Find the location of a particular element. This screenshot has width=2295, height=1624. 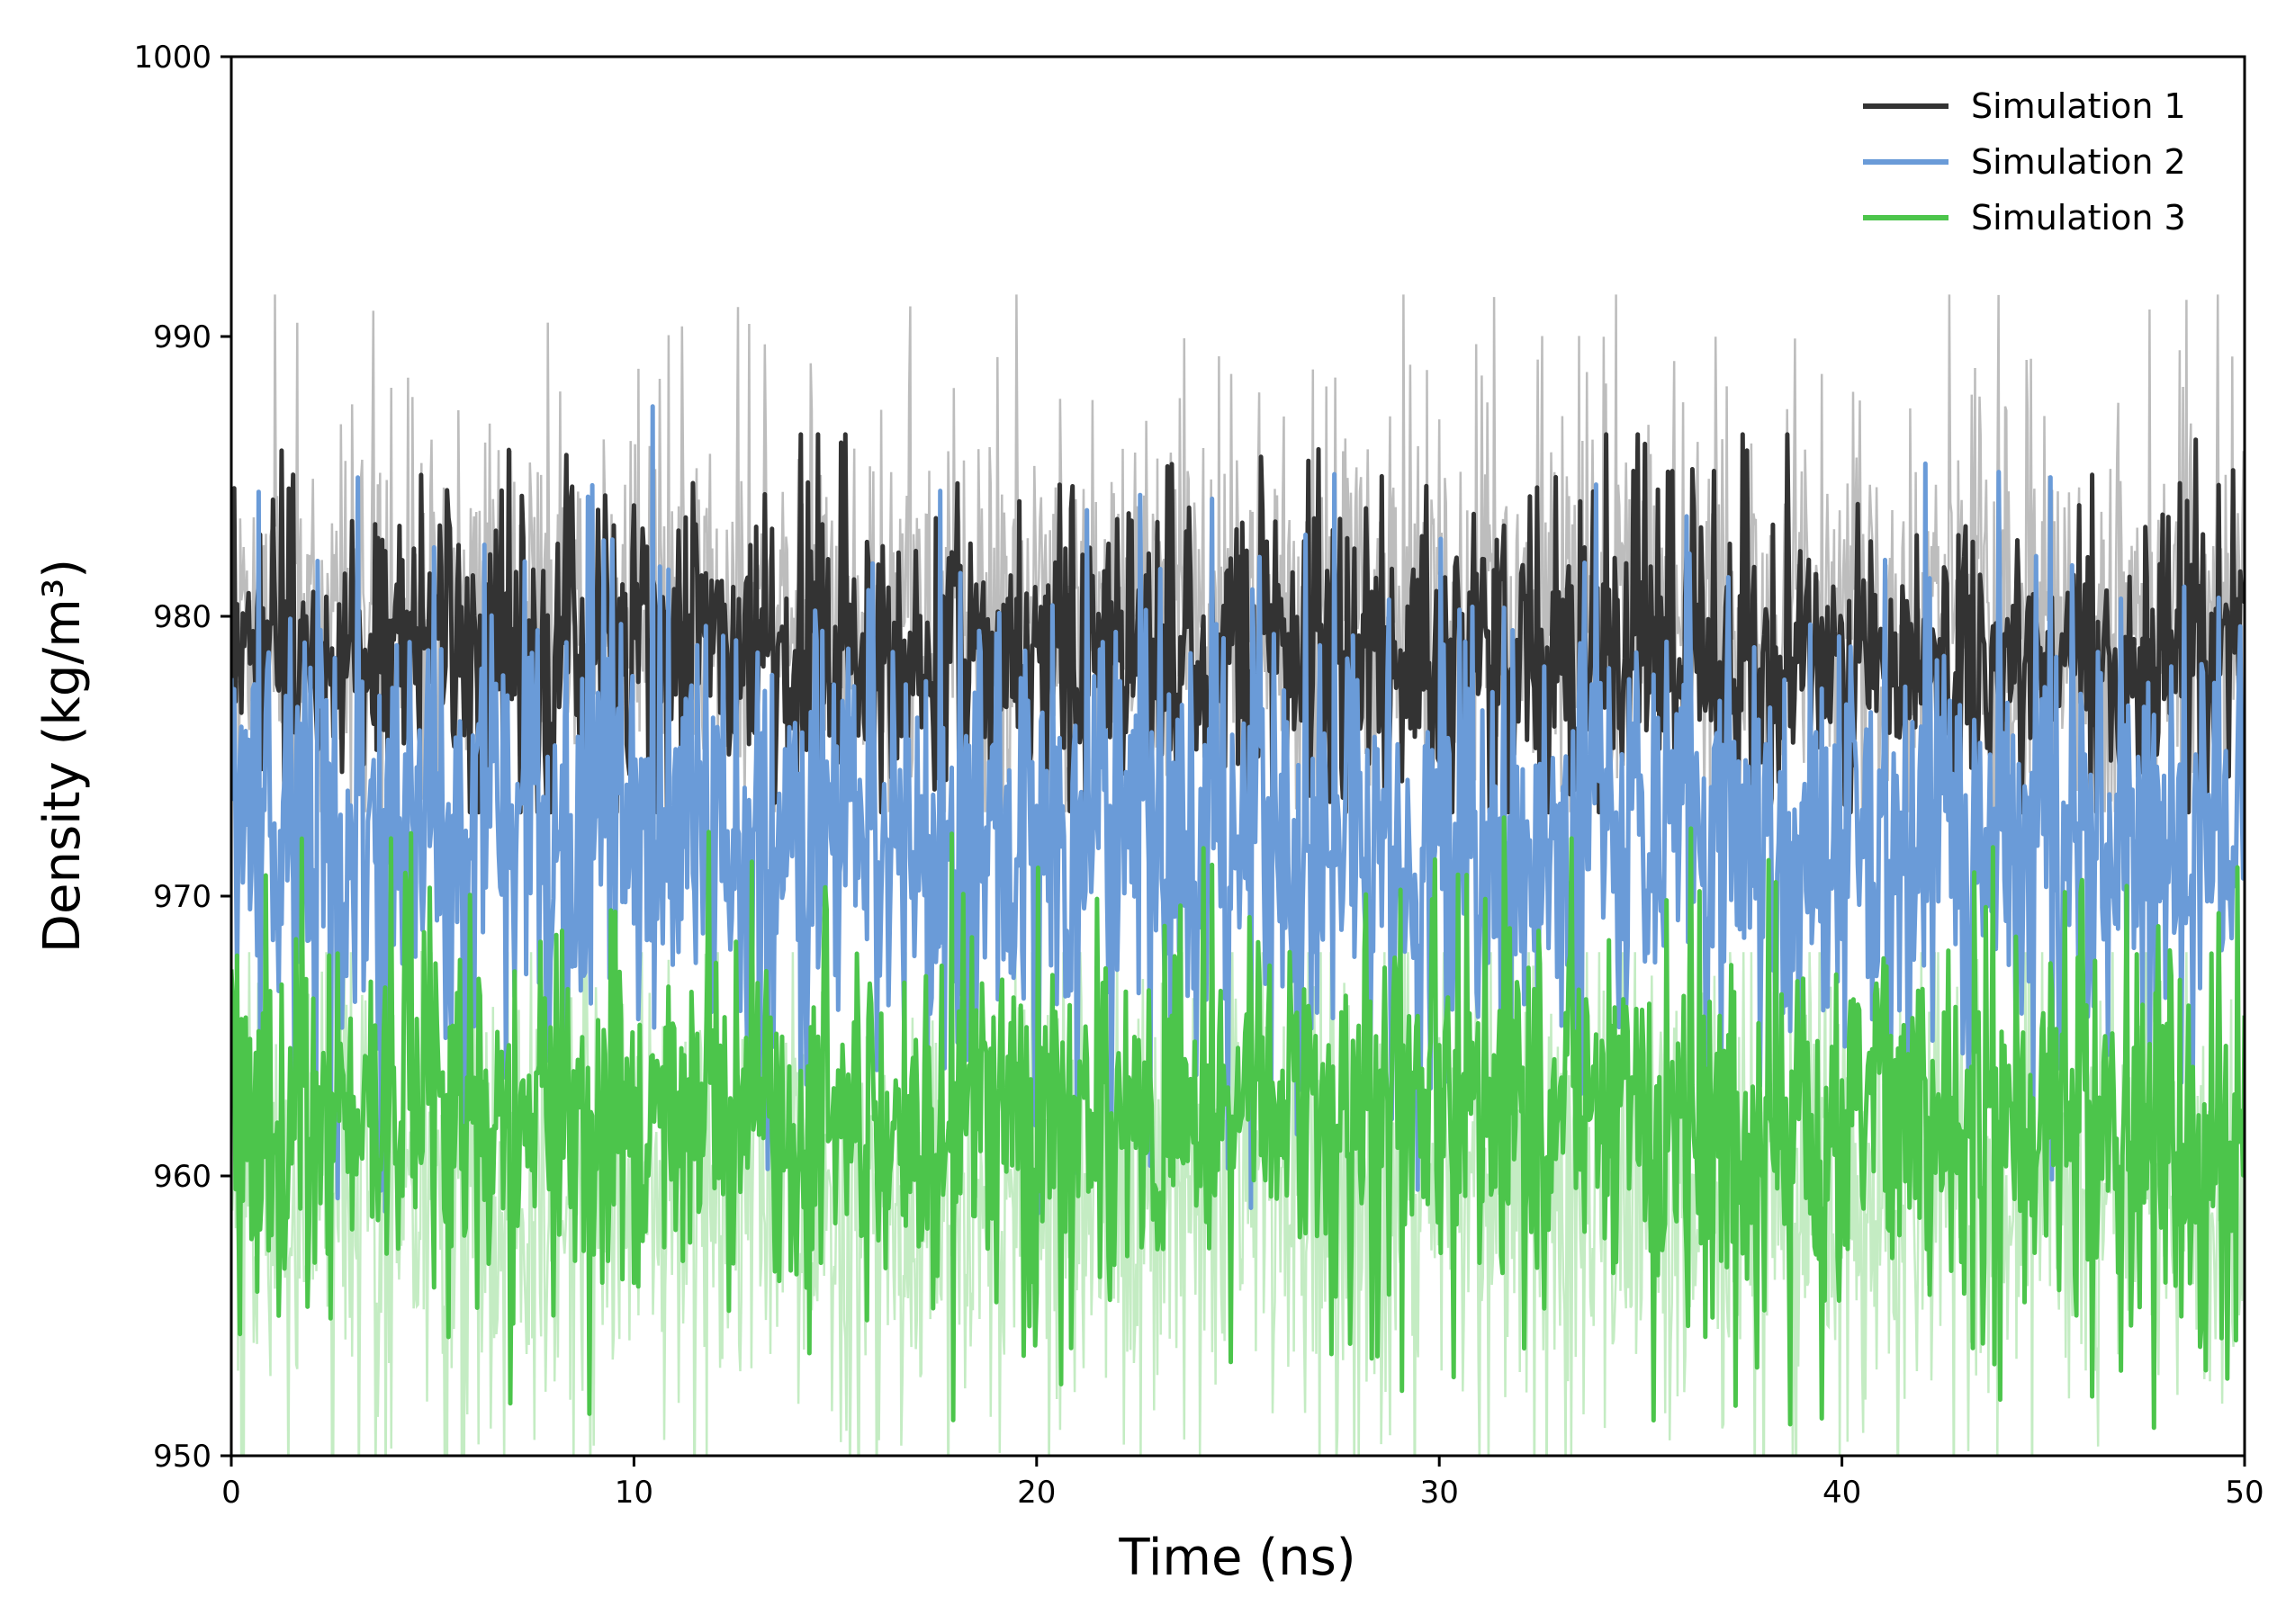

y-tick-label: 970 is located at coordinates (183, 897).